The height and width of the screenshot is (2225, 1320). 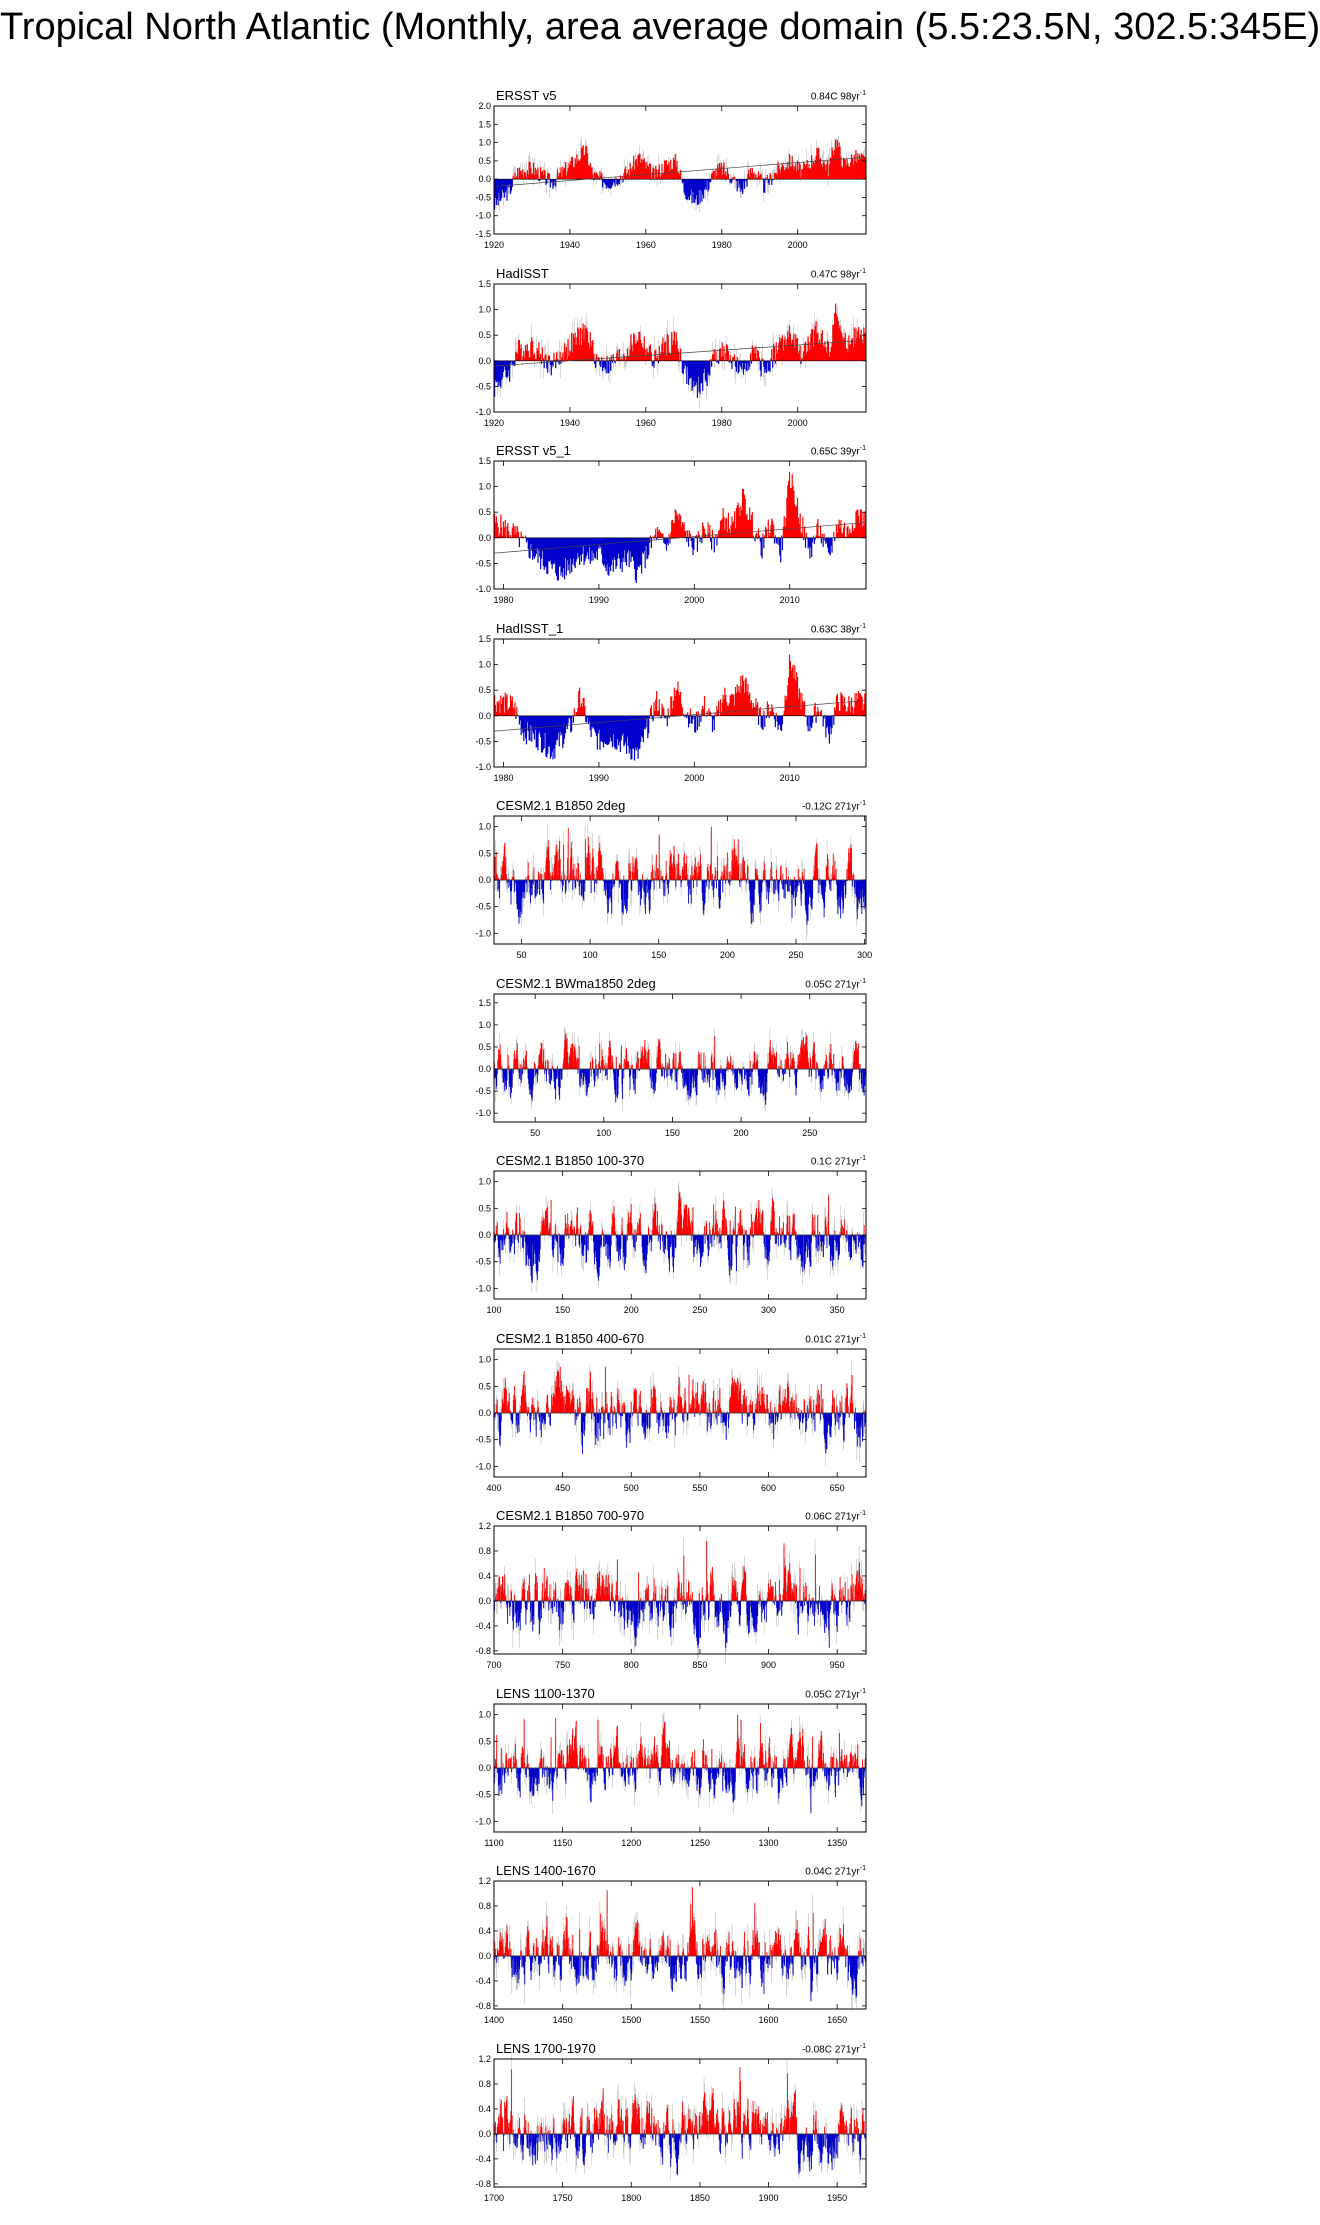 What do you see at coordinates (680, 350) in the screenshot?
I see `anomaly-bars` at bounding box center [680, 350].